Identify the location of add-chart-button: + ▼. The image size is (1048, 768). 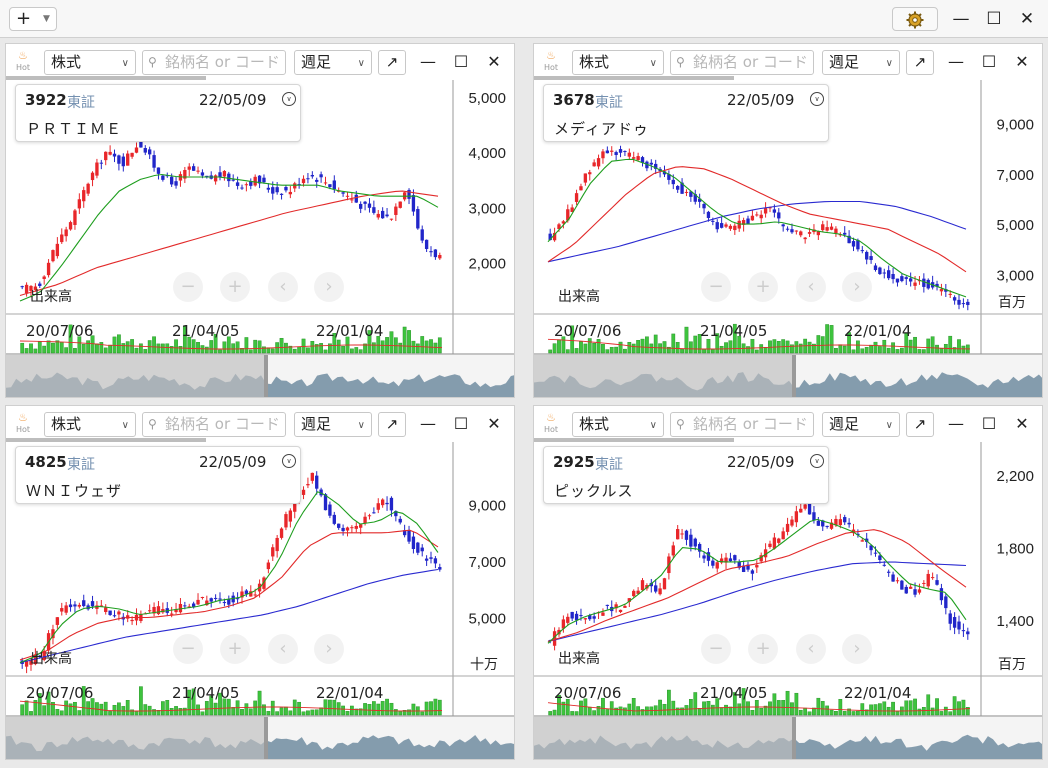
(33, 19).